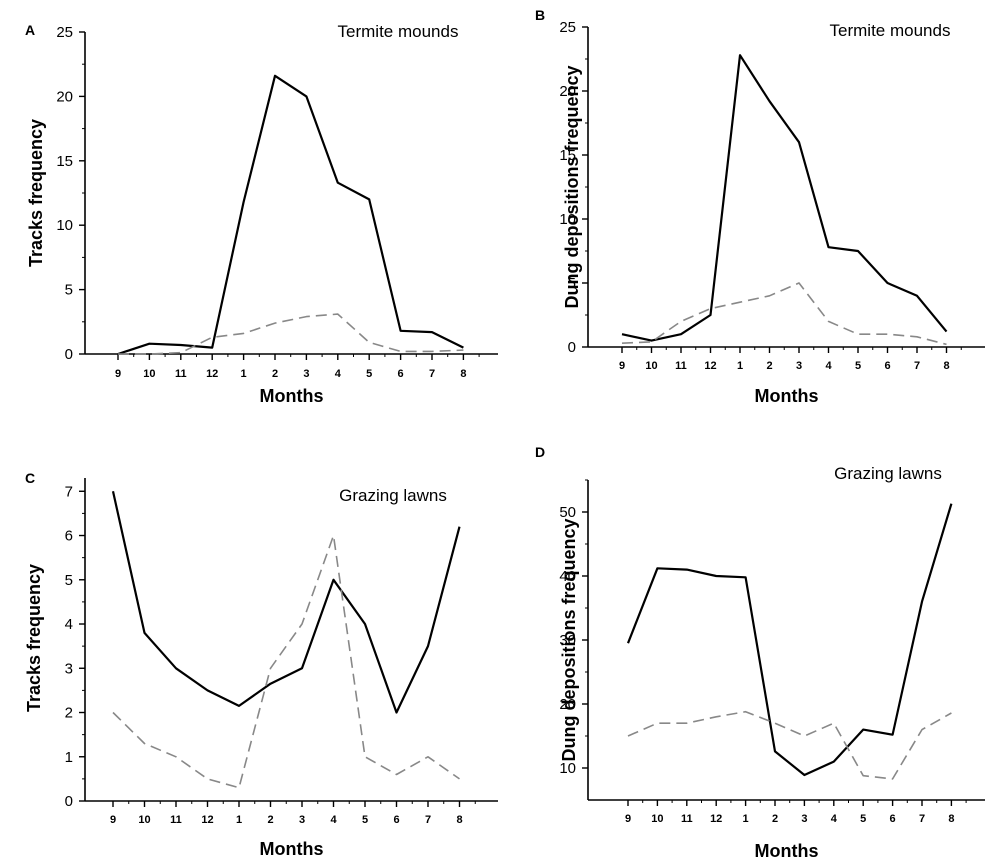 The image size is (988, 861). I want to click on x-tick-label-a: 4, so click(338, 374).